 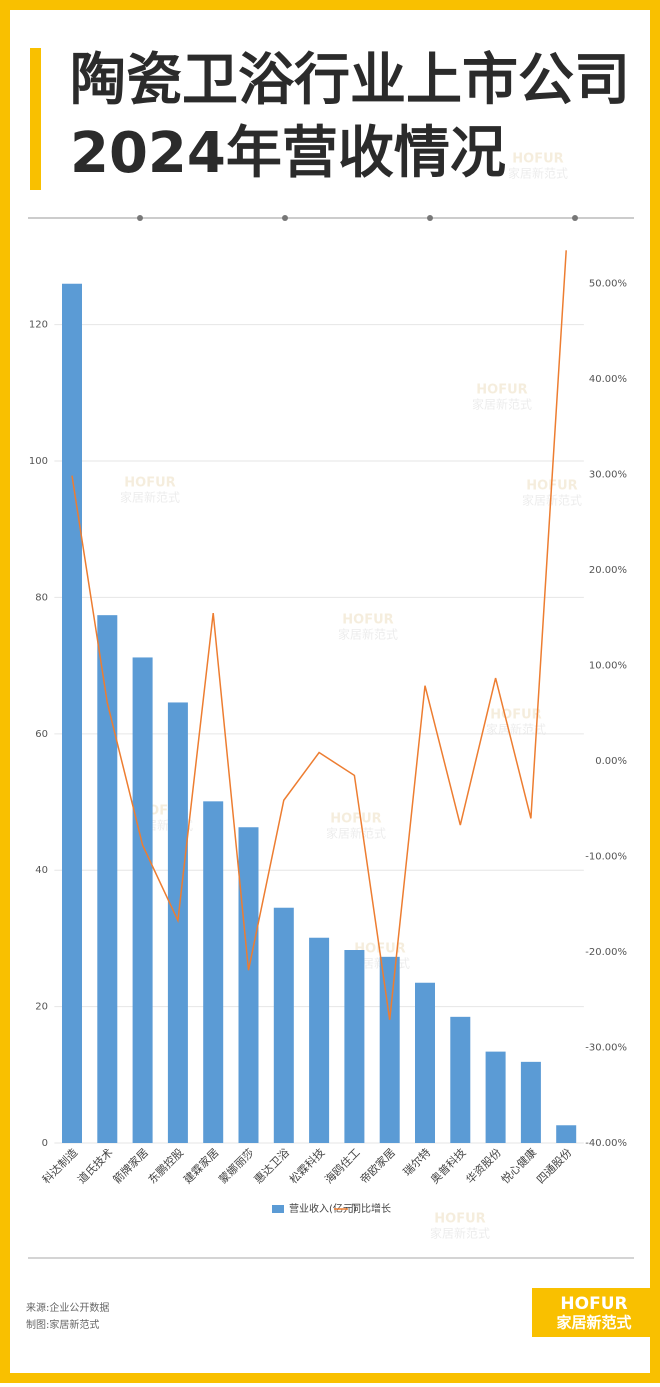 What do you see at coordinates (38, 461) in the screenshot?
I see `y-tick-label: 100` at bounding box center [38, 461].